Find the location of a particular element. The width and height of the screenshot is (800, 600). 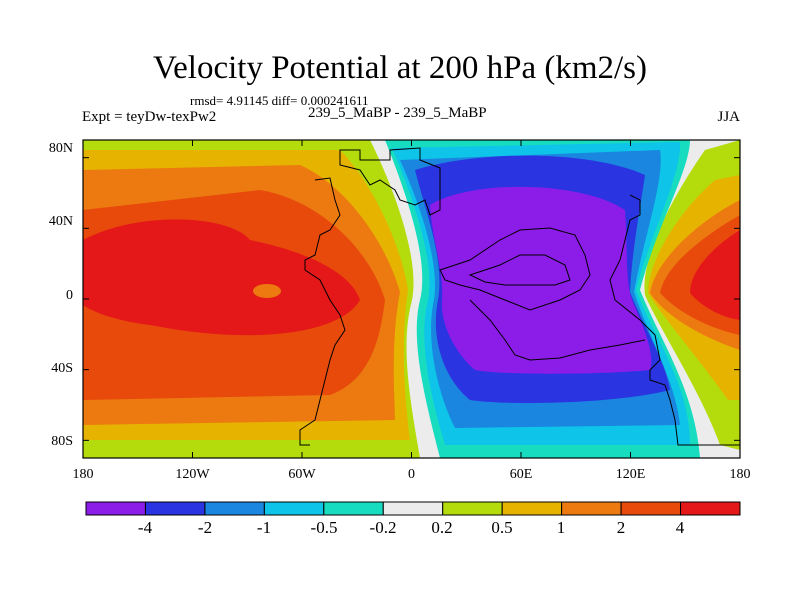

x-tick-label: 120W is located at coordinates (192, 474).